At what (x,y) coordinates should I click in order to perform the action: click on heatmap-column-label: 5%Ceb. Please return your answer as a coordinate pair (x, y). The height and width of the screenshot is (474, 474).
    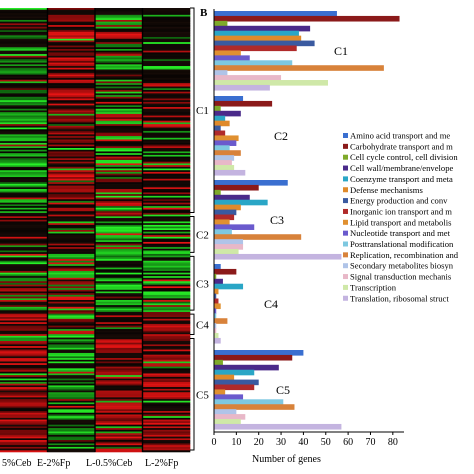
    Looking at the image, I should click on (16, 463).